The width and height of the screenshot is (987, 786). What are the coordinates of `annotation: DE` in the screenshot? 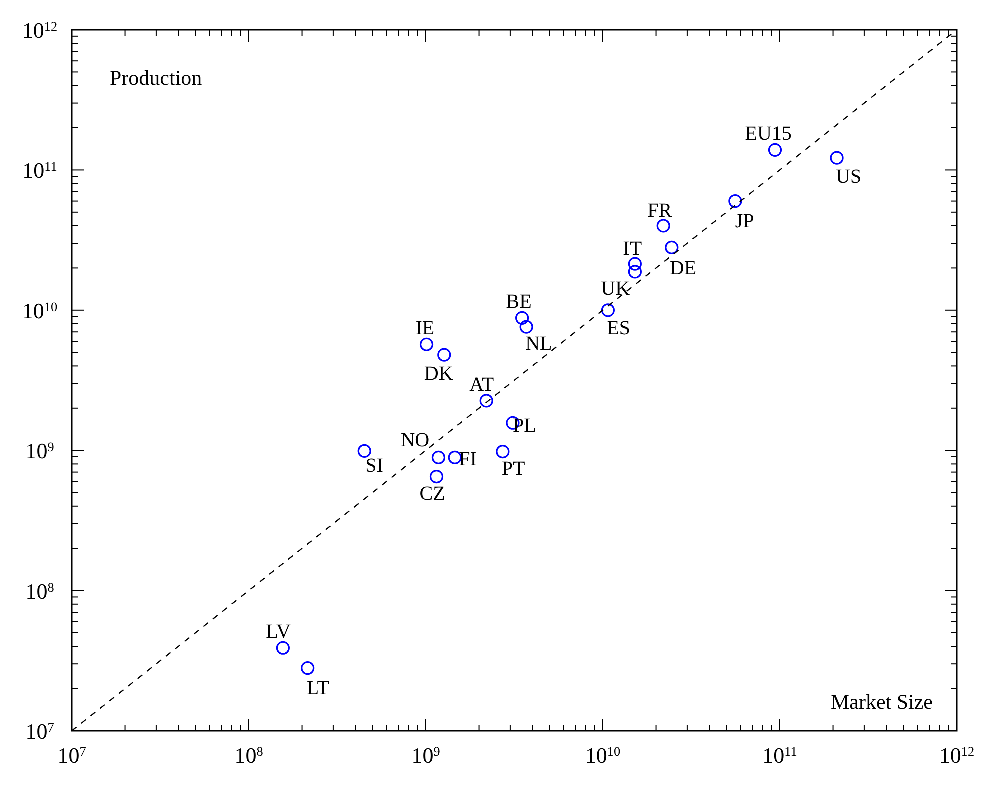 It's located at (683, 269).